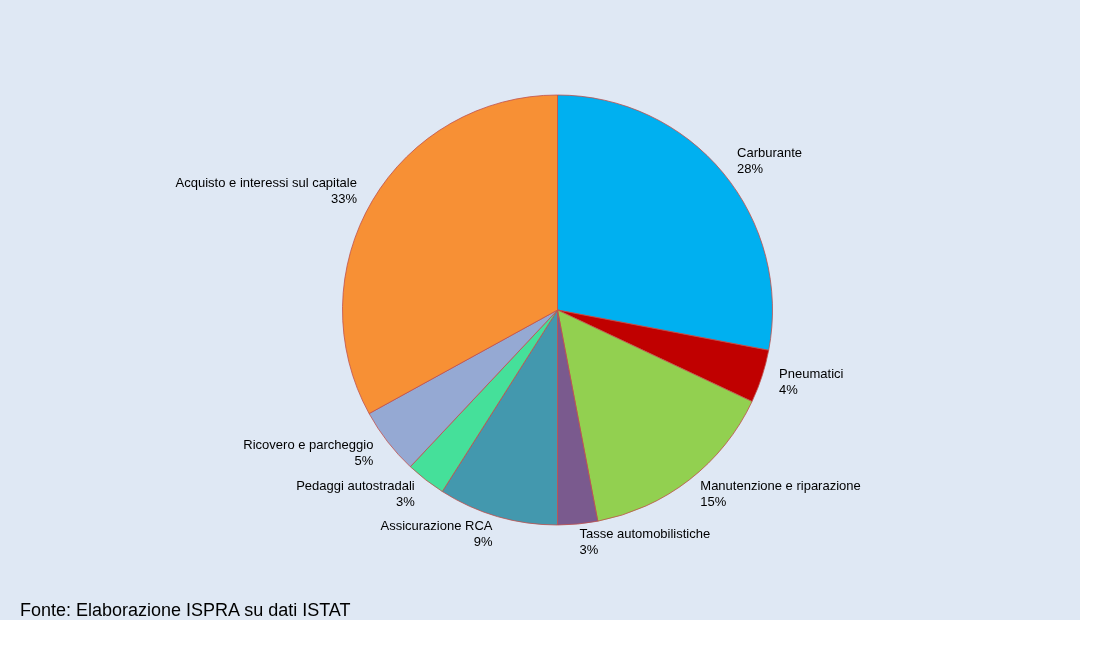 The image size is (1104, 645). What do you see at coordinates (185, 610) in the screenshot?
I see `source-note: Fonte: Elaborazione ISPRA su dati ISTAT` at bounding box center [185, 610].